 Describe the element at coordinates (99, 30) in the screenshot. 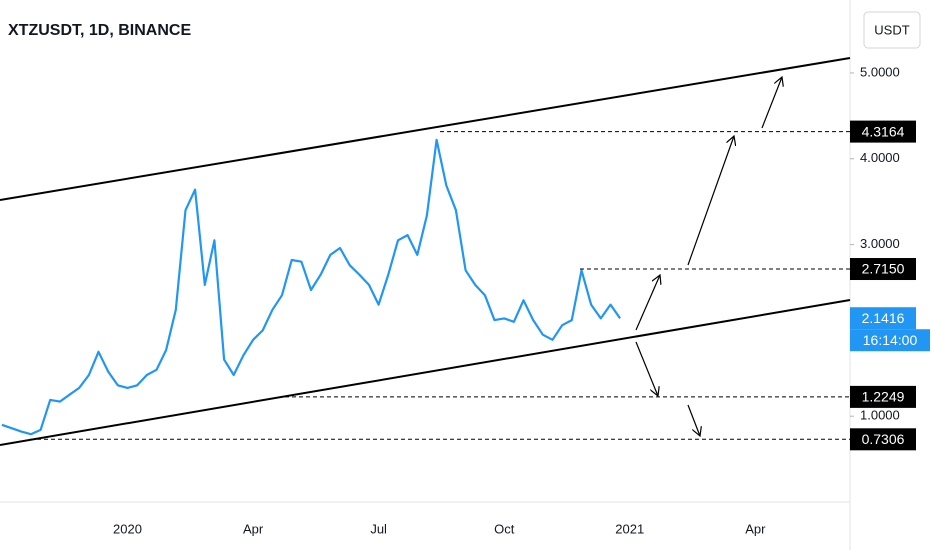

I see `chart-title: XTZUSDT, 1D, BINANCE` at that location.